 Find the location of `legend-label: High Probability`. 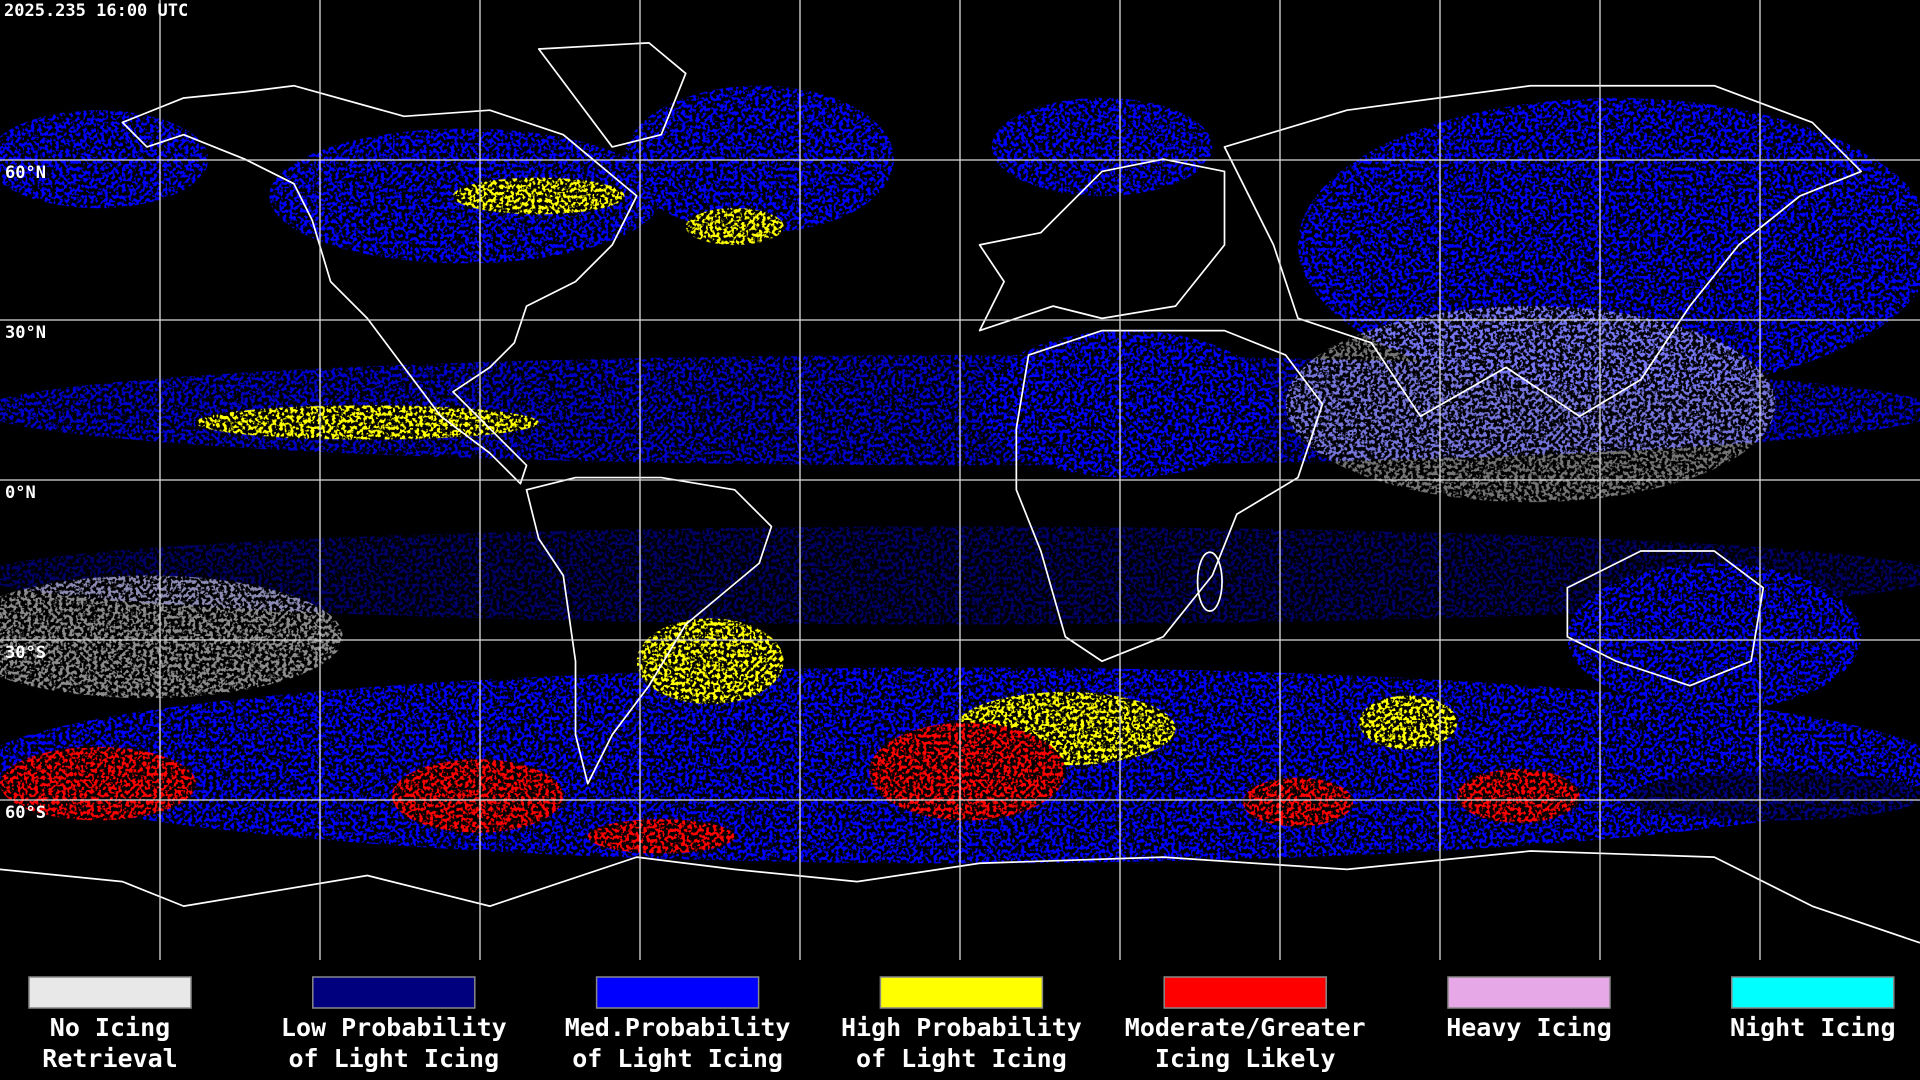

legend-label: High Probability is located at coordinates (961, 1027).